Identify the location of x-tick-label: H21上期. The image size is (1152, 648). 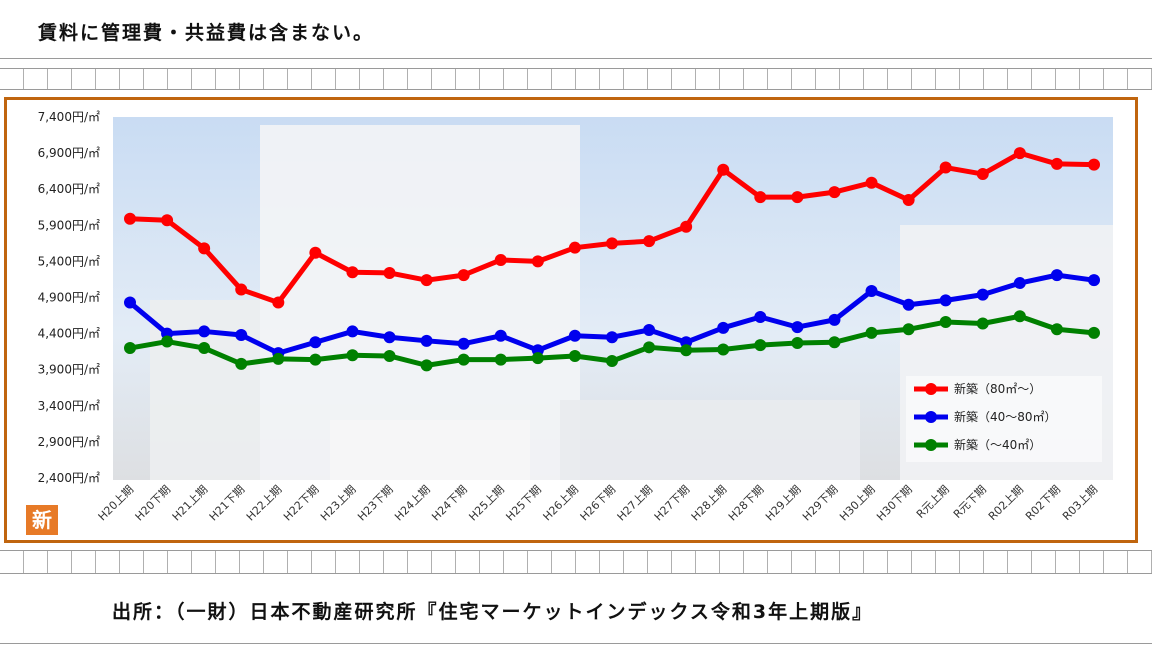
(190, 503).